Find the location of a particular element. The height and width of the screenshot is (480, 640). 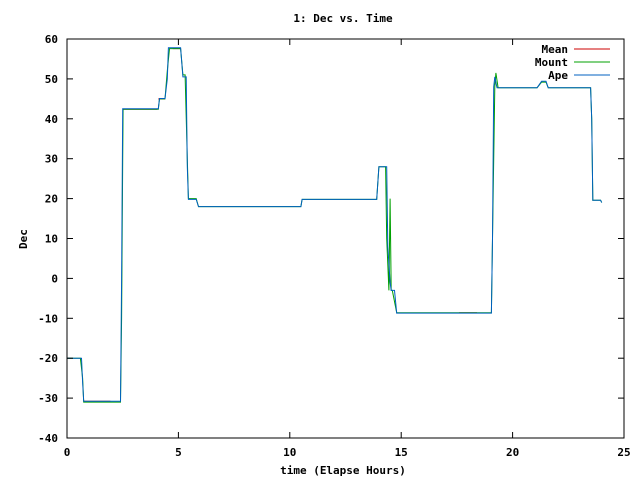

legend-label-mean: Mean is located at coordinates (555, 49).